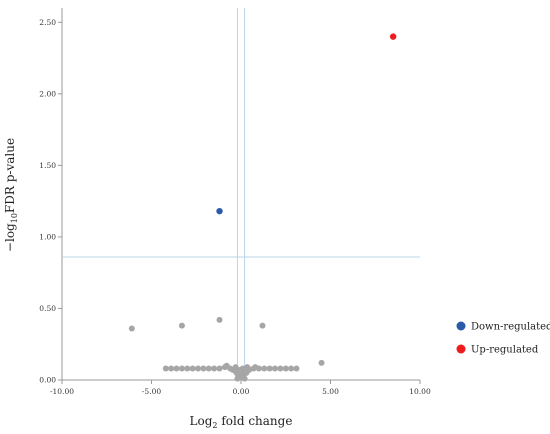 This screenshot has width=550, height=434. What do you see at coordinates (219, 211) in the screenshot?
I see `data-point-down` at bounding box center [219, 211].